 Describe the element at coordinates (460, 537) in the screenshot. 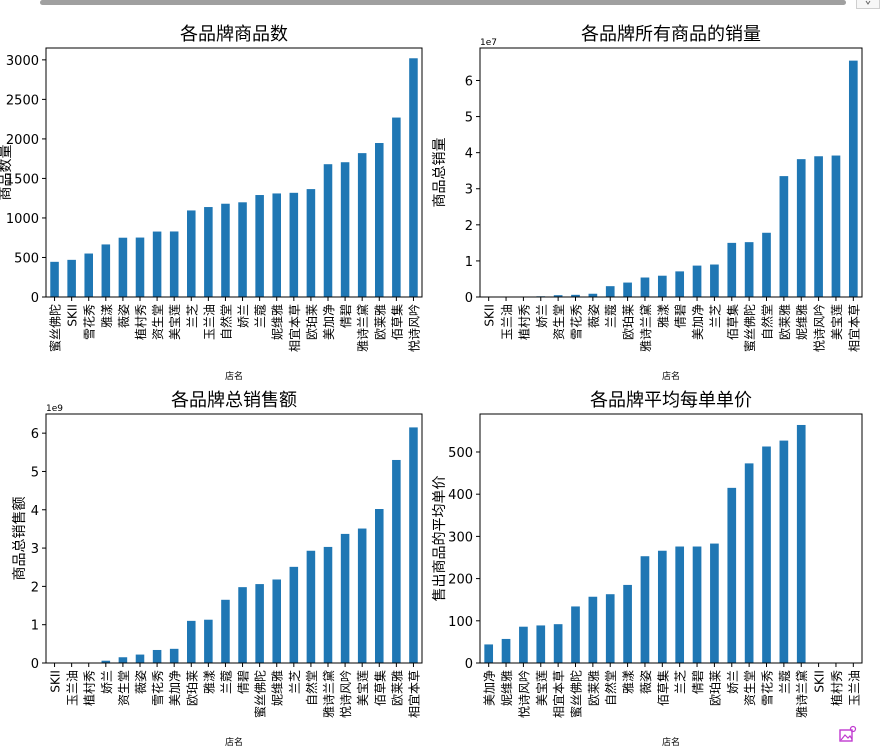

I see `y-tick-label: 300` at that location.